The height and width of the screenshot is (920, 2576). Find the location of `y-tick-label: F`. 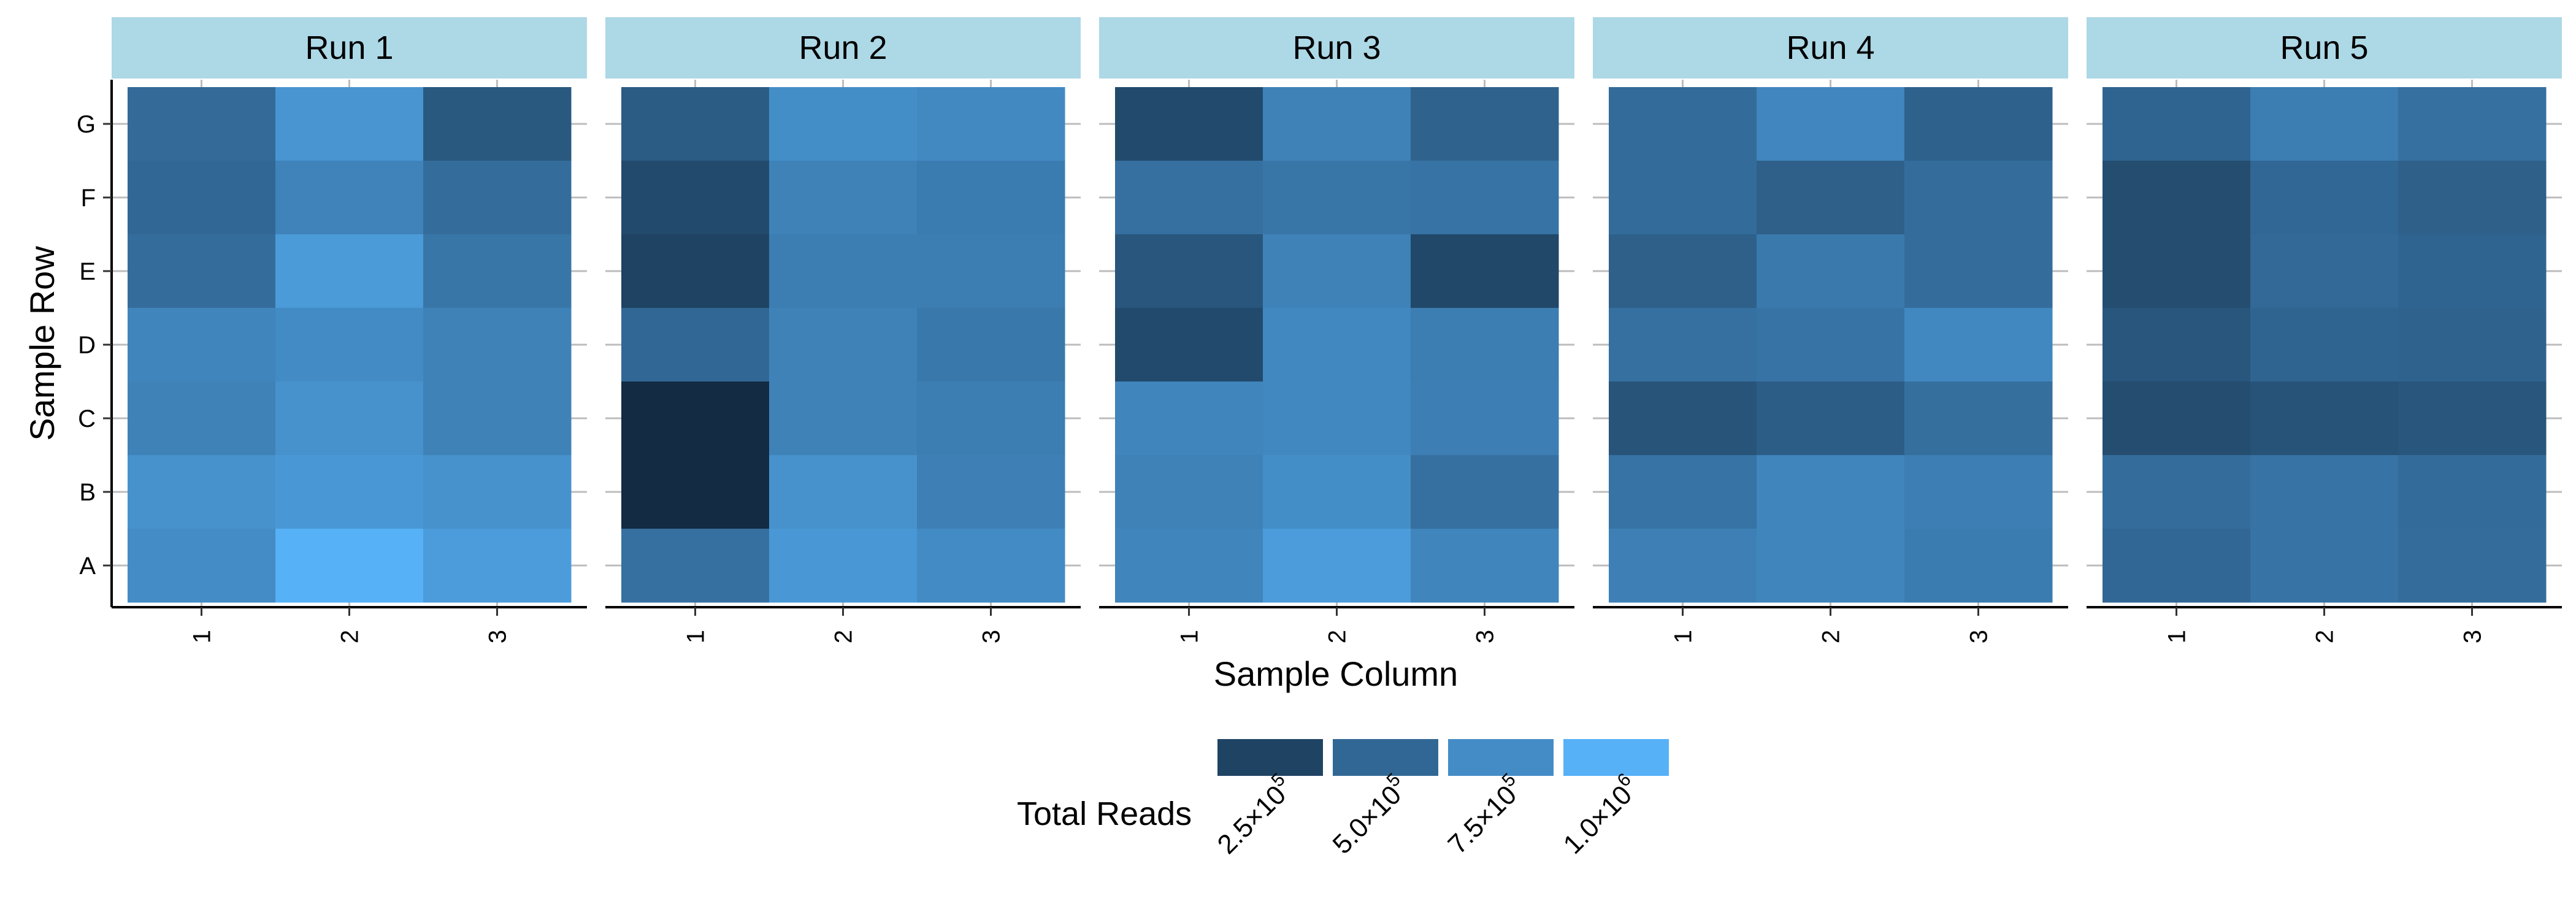

y-tick-label: F is located at coordinates (88, 198).